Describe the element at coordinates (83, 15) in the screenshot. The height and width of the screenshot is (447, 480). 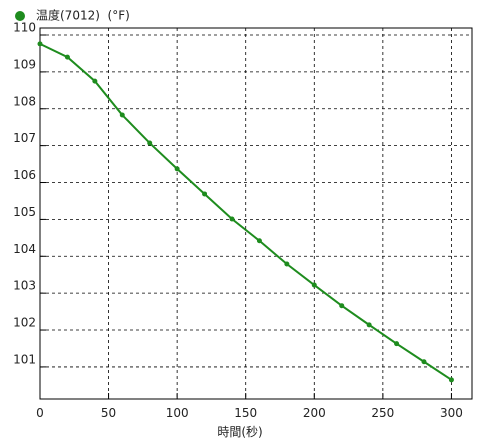
I see `legend-label: 温度(7012) (°F)` at that location.